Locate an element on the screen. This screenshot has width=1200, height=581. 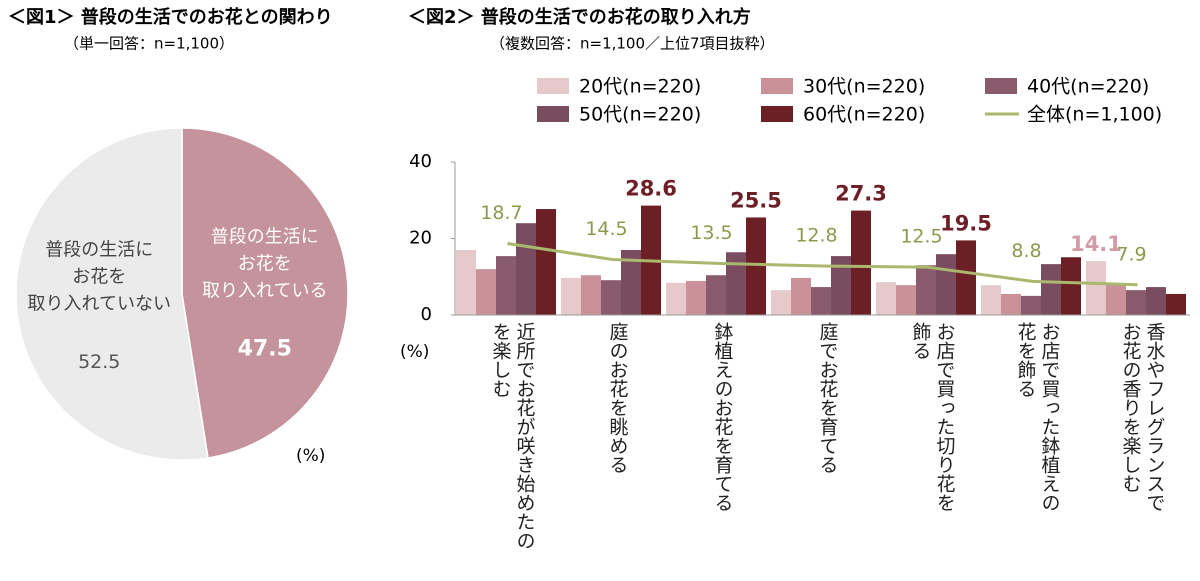
x-tick-label-line: 近所でお花が咲き始めたの is located at coordinates (524, 436).